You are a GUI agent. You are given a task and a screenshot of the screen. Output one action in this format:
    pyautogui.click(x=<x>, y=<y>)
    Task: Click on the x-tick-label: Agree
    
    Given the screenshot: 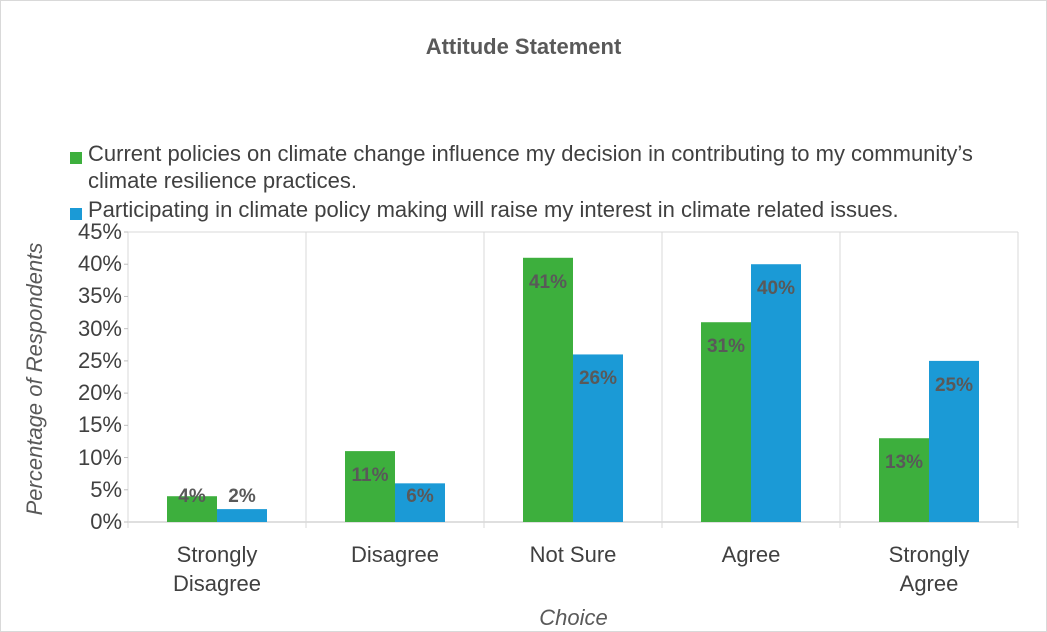 What is the action you would take?
    pyautogui.click(x=751, y=554)
    